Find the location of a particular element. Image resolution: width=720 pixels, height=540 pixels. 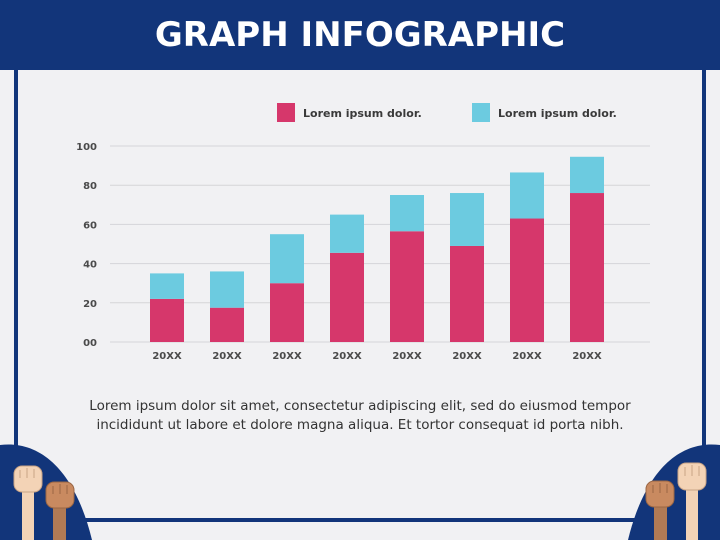

frame-bottom-border is located at coordinates (360, 520).